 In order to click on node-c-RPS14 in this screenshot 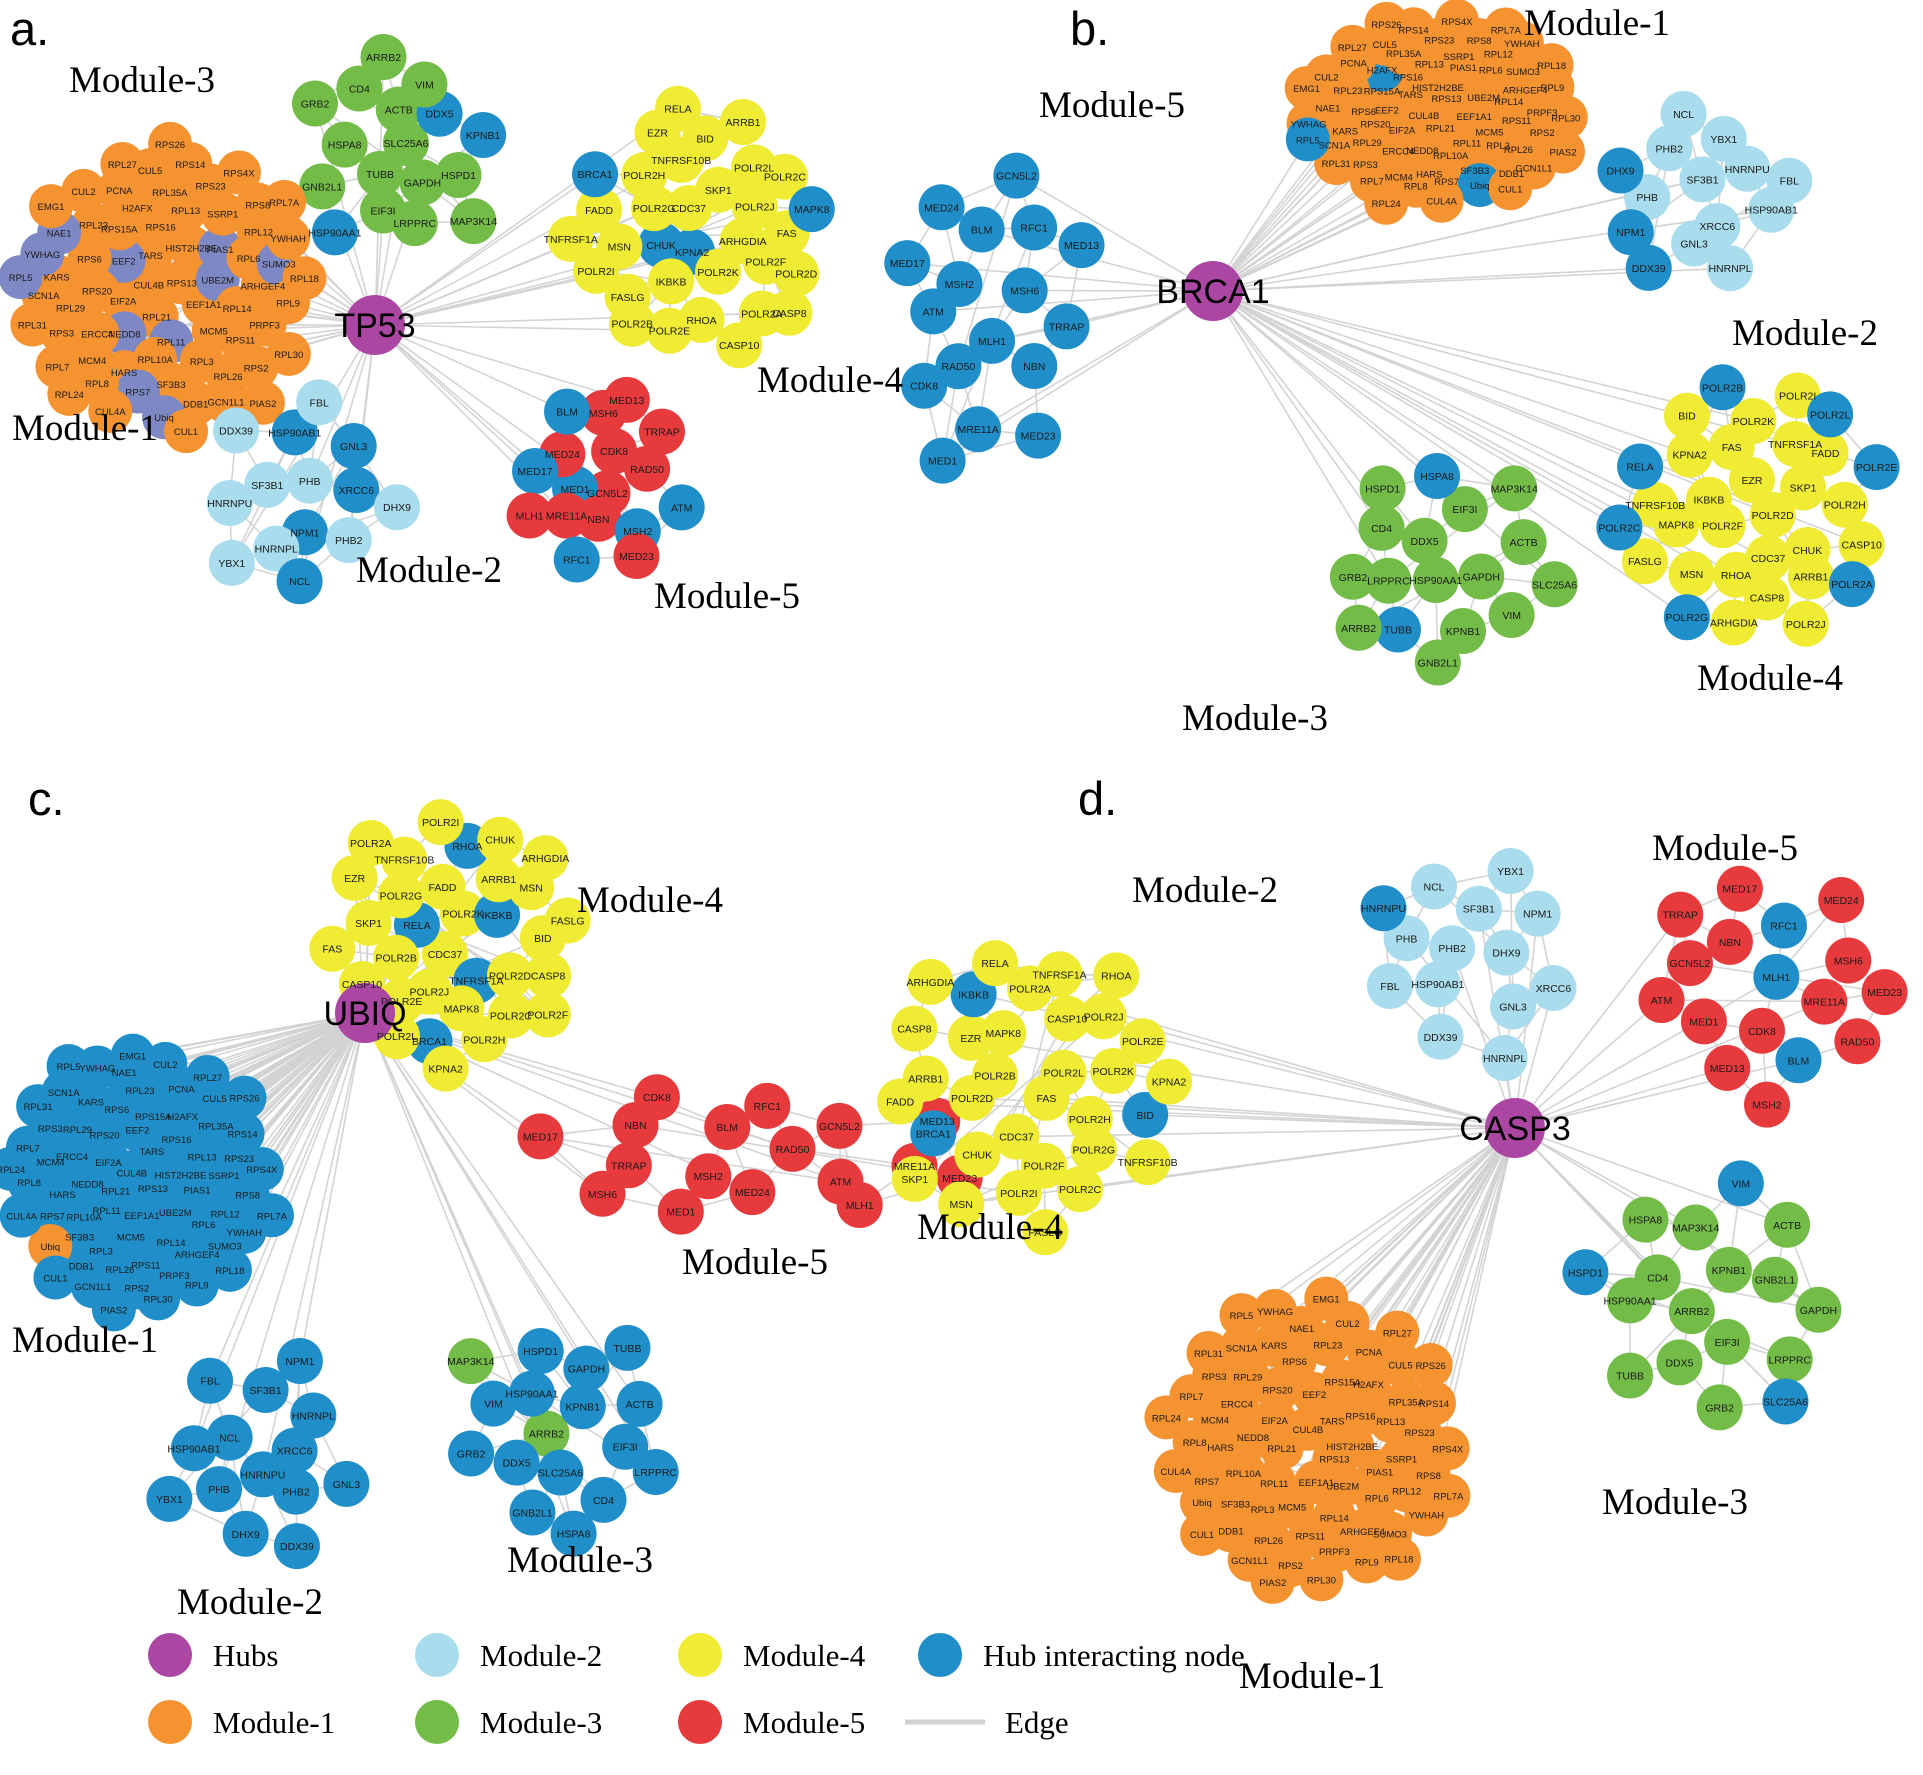, I will do `click(242, 1133)`.